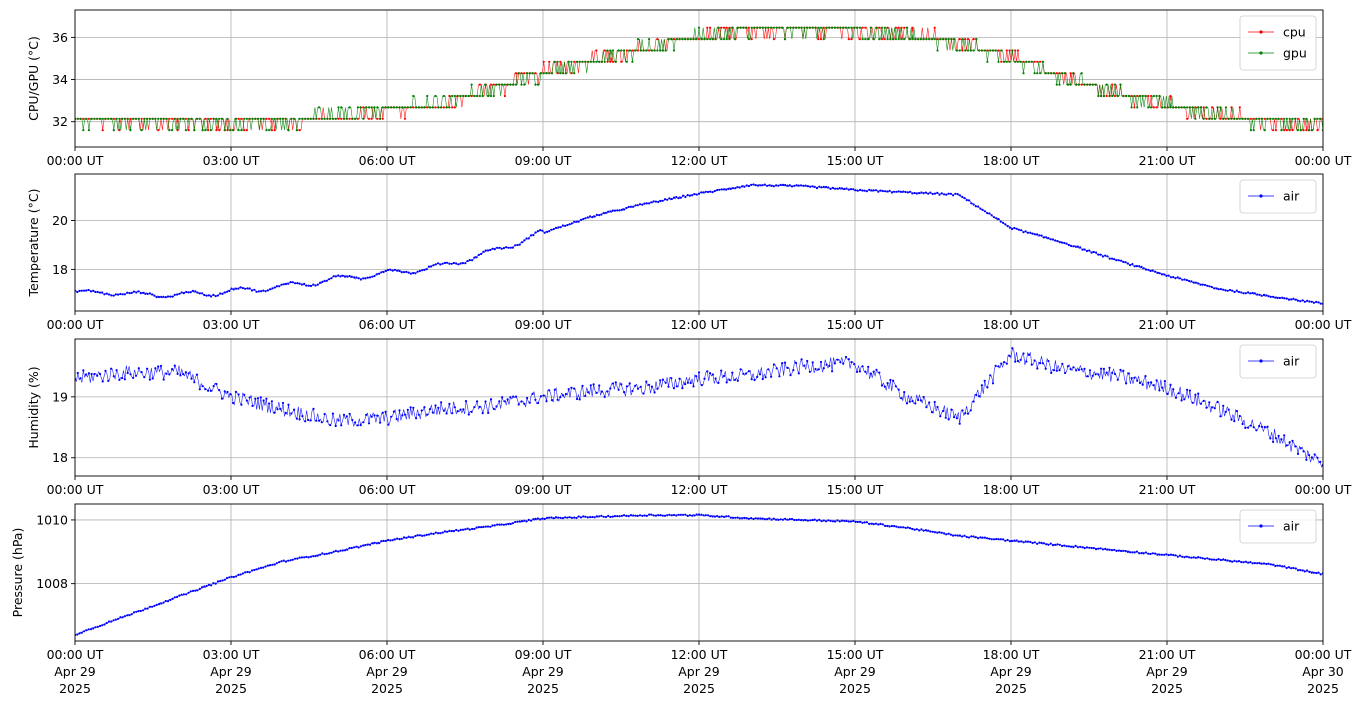  Describe the element at coordinates (75, 654) in the screenshot. I see `x-tick-label: 00:00 UT` at that location.